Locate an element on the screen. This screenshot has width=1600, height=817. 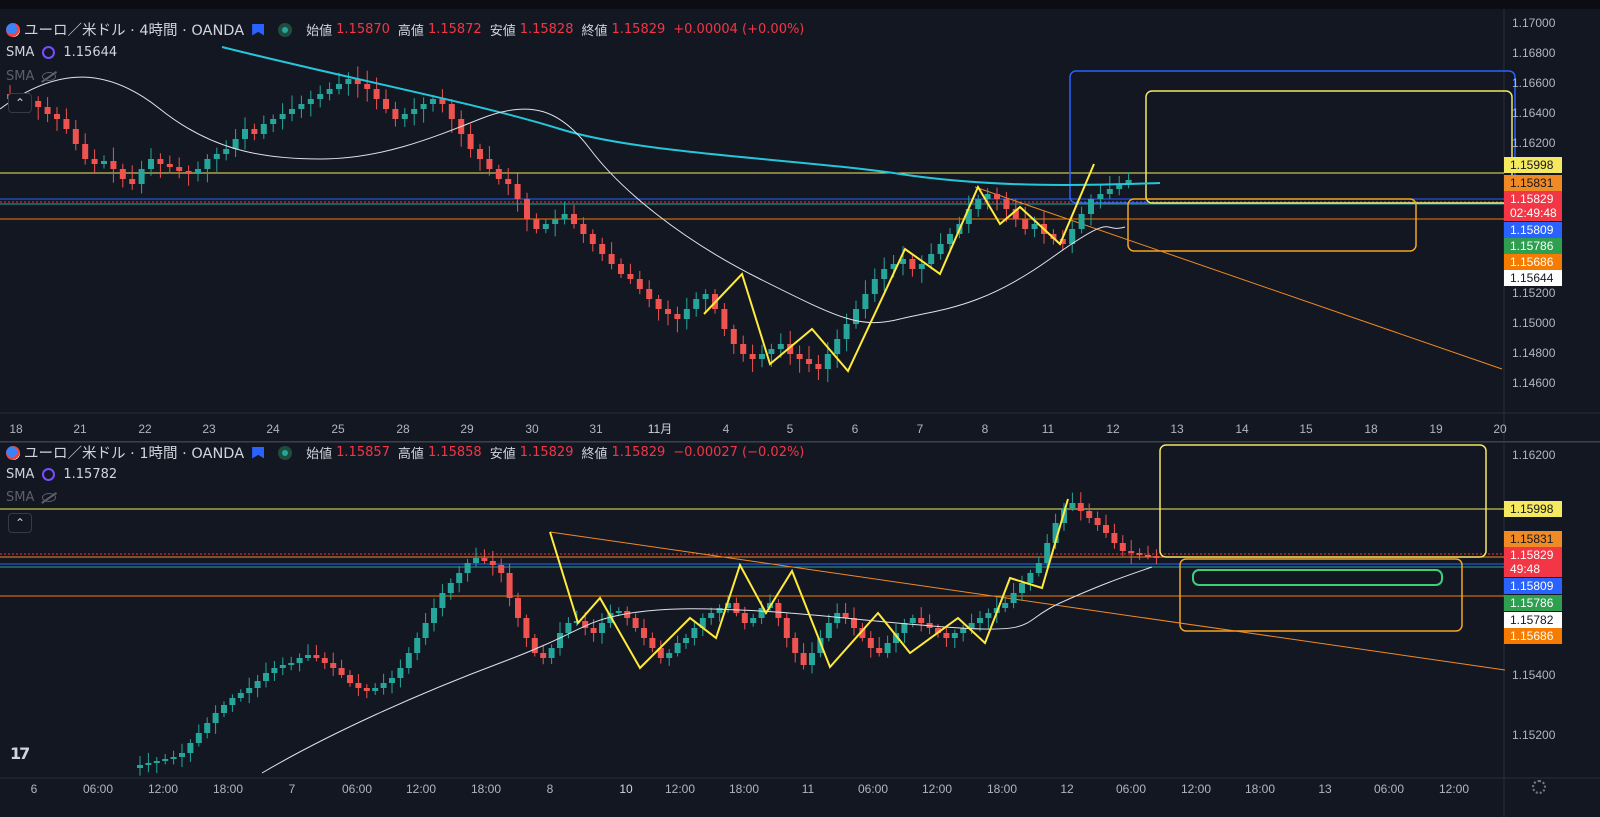
sma-indicator-legend: SMA 1.15644 is located at coordinates (61, 52).